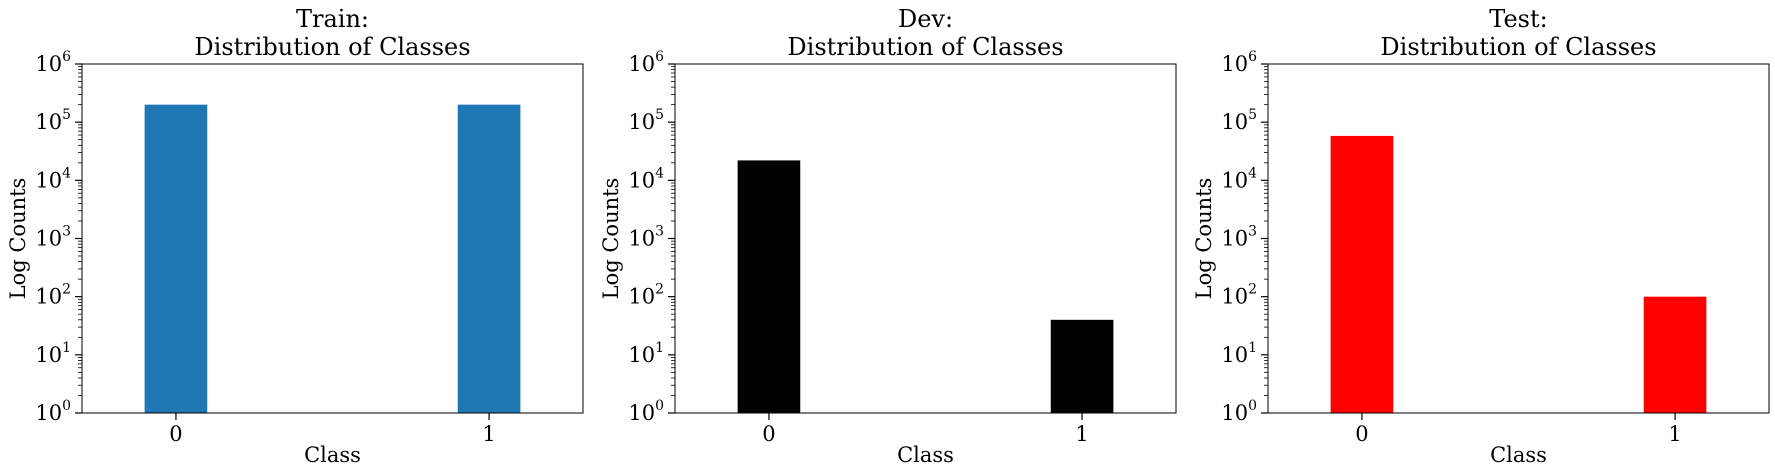  I want to click on chart-title-line1: Dev:, so click(925, 19).